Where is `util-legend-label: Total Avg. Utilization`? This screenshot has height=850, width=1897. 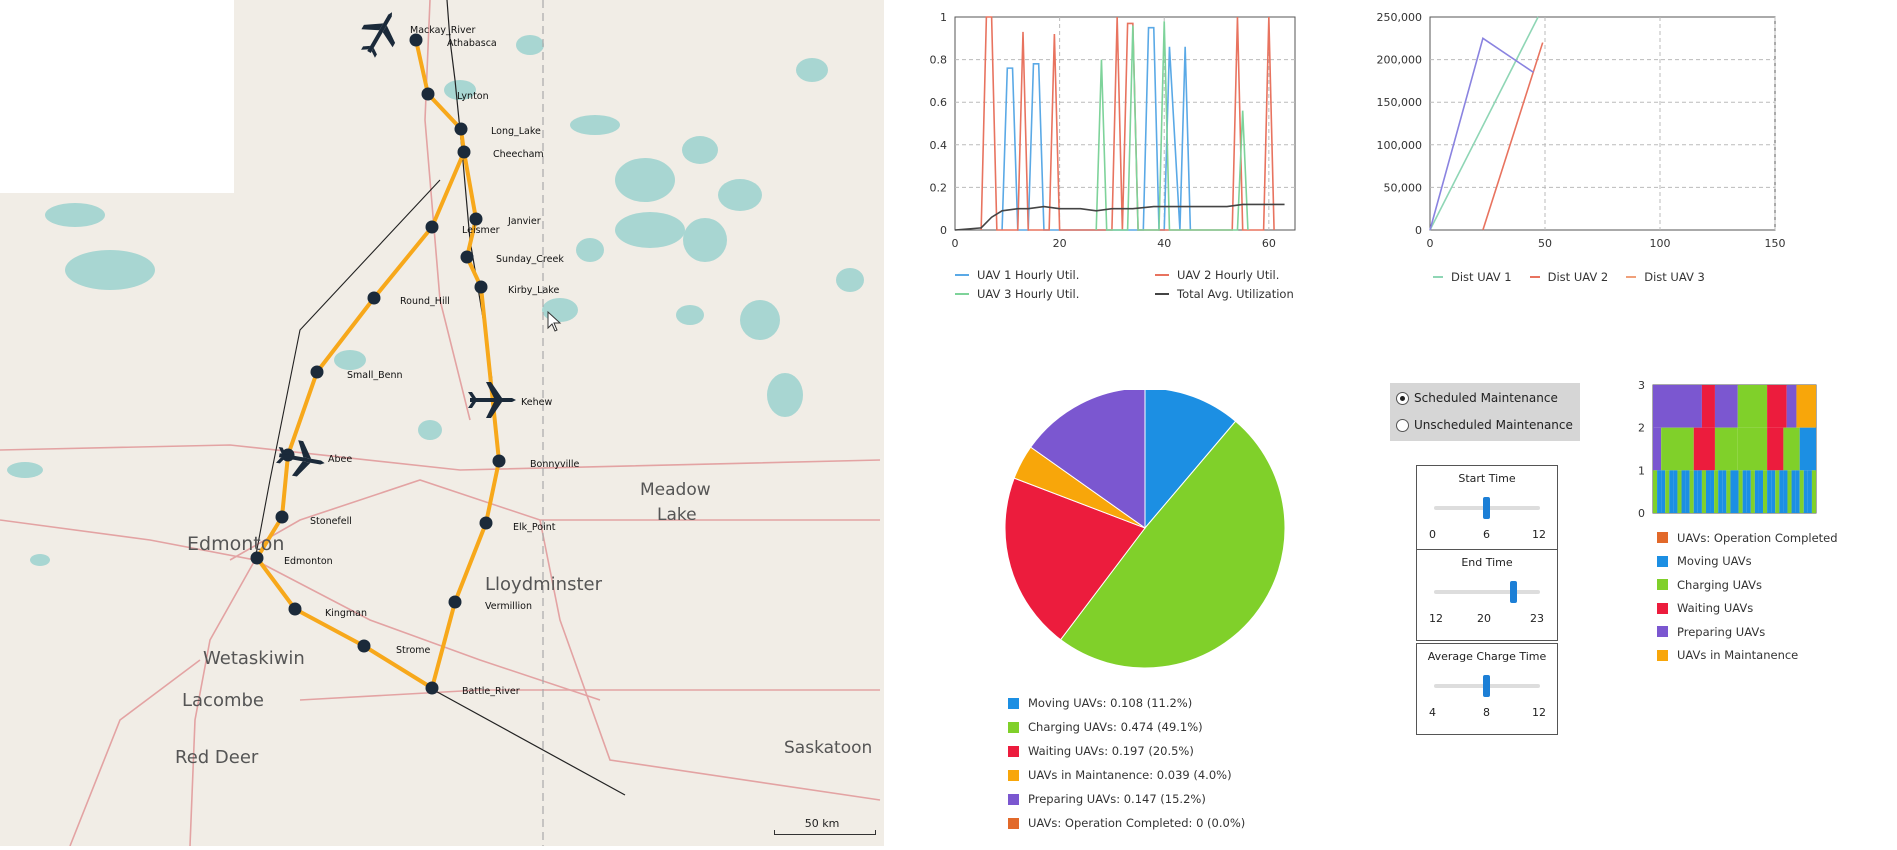
util-legend-label: Total Avg. Utilization is located at coordinates (1235, 293).